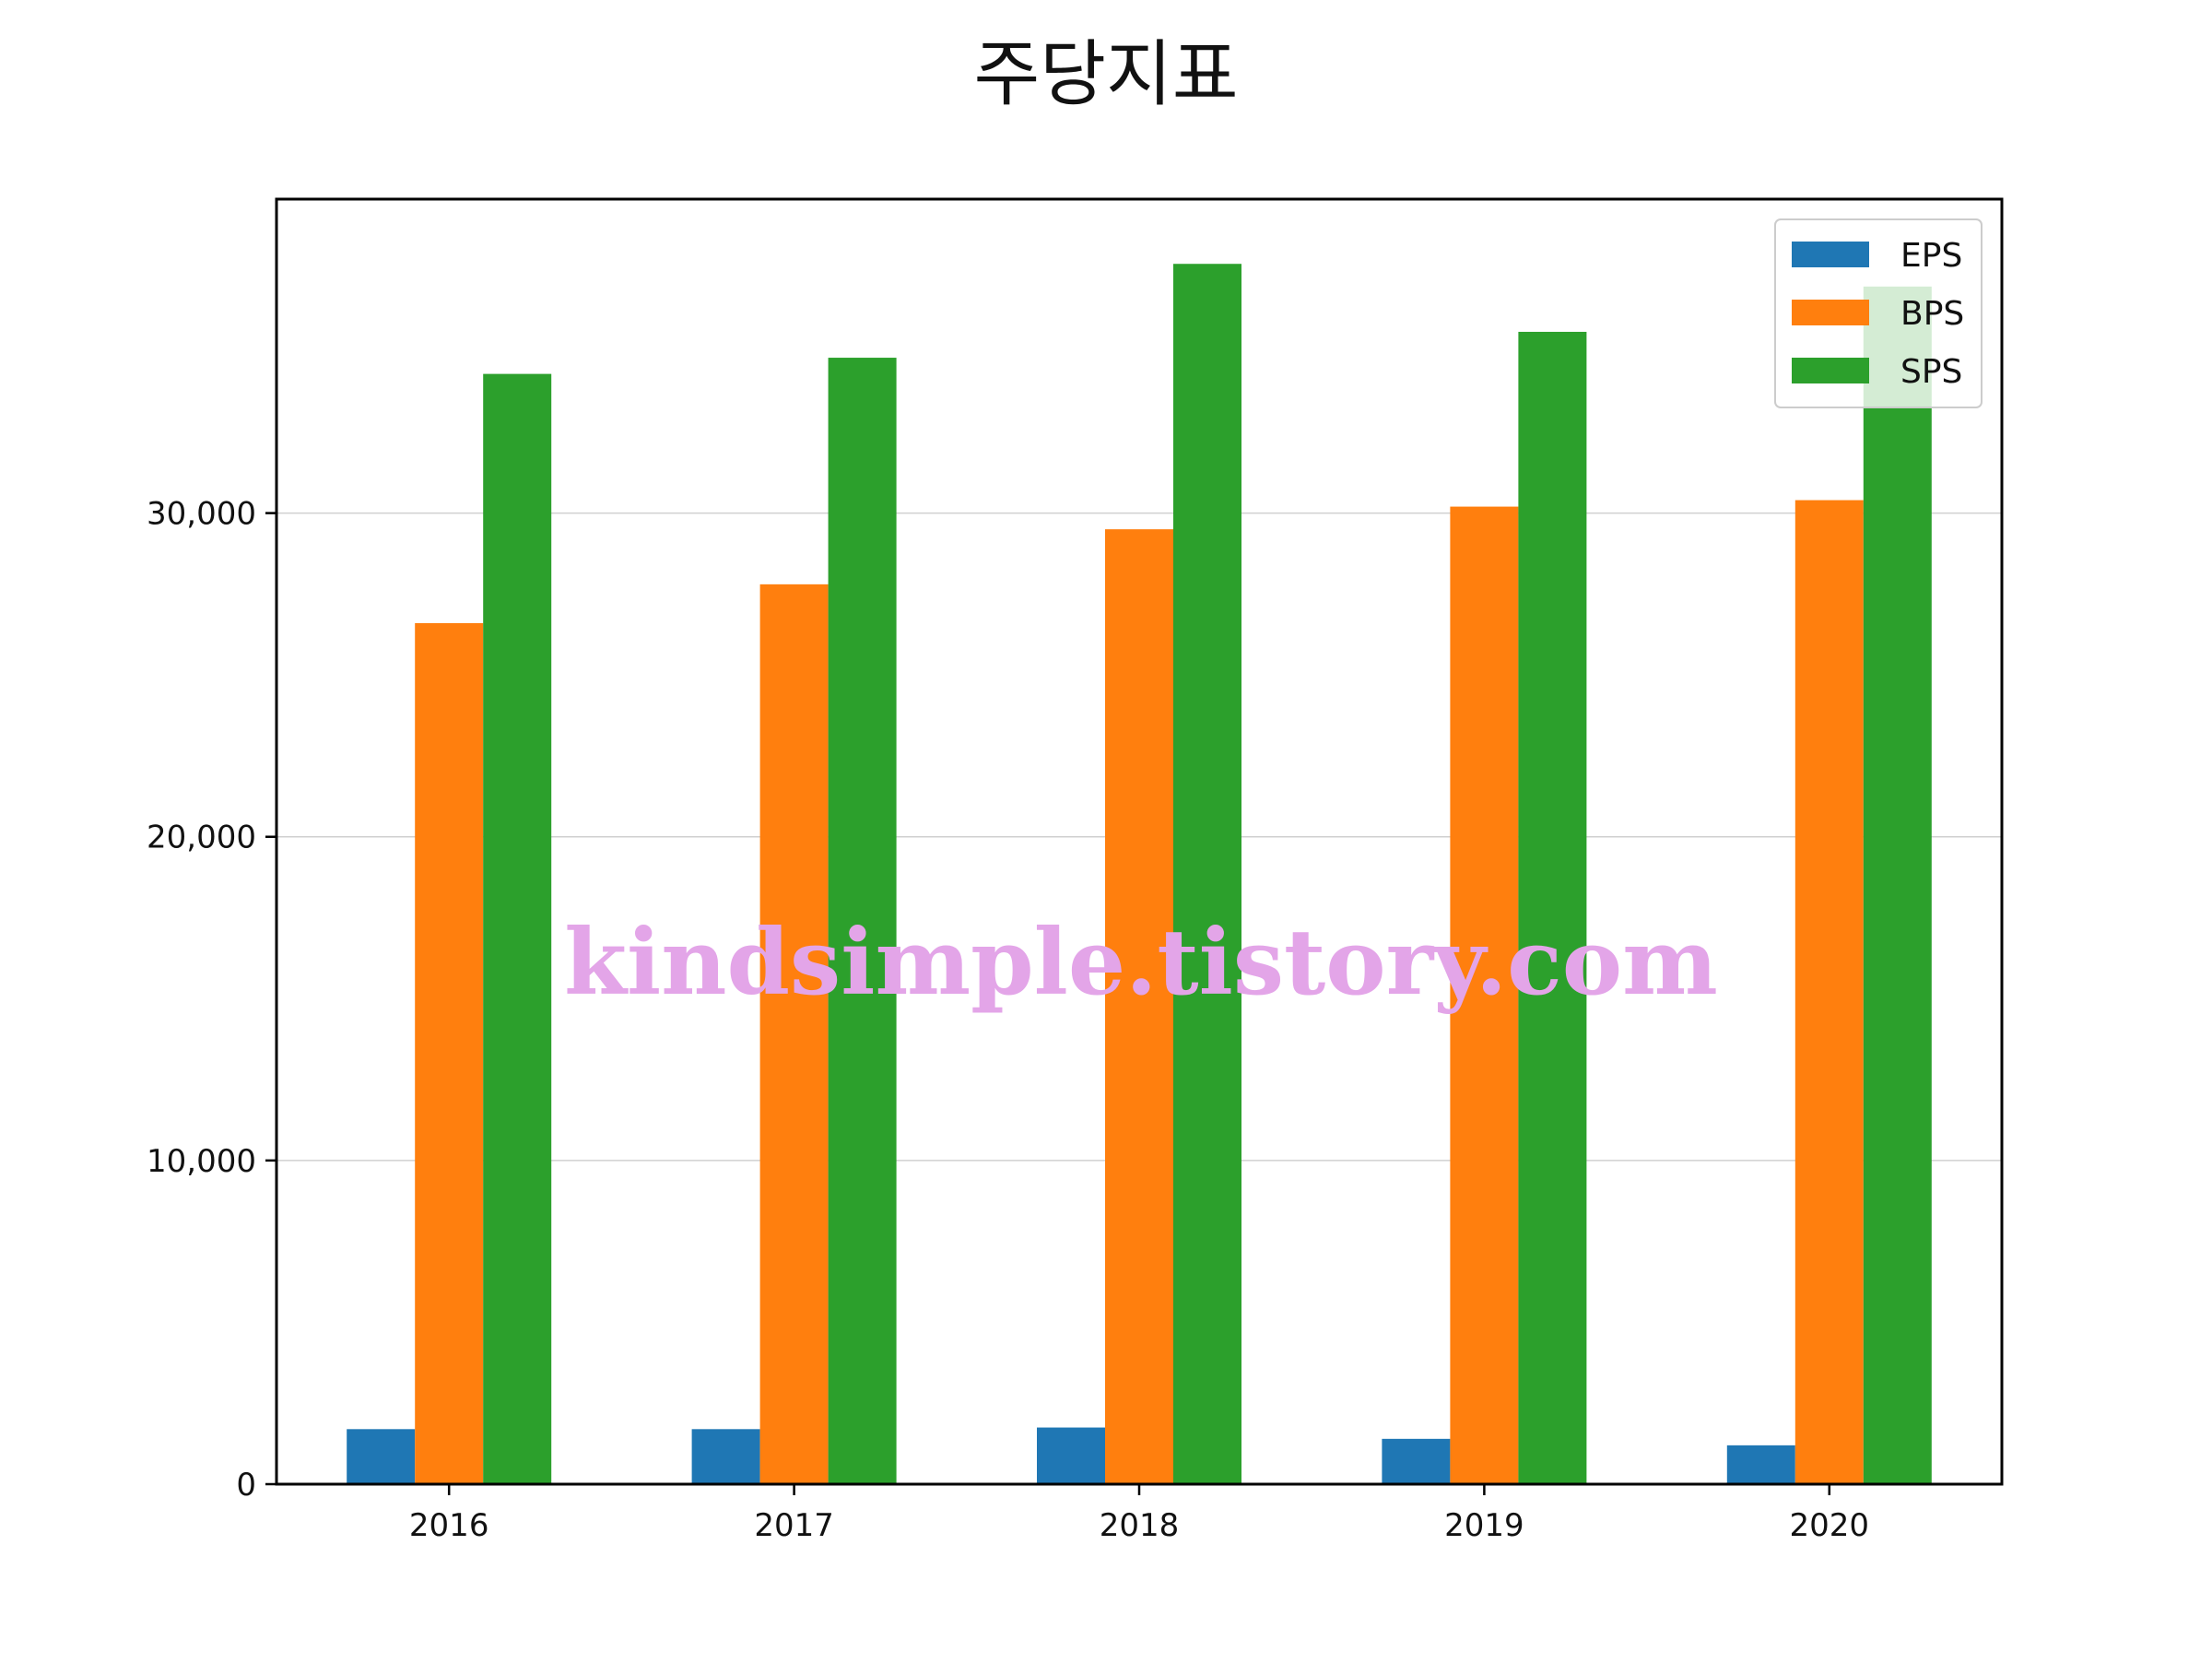  What do you see at coordinates (449, 1525) in the screenshot?
I see `x-tick-label: 2016` at bounding box center [449, 1525].